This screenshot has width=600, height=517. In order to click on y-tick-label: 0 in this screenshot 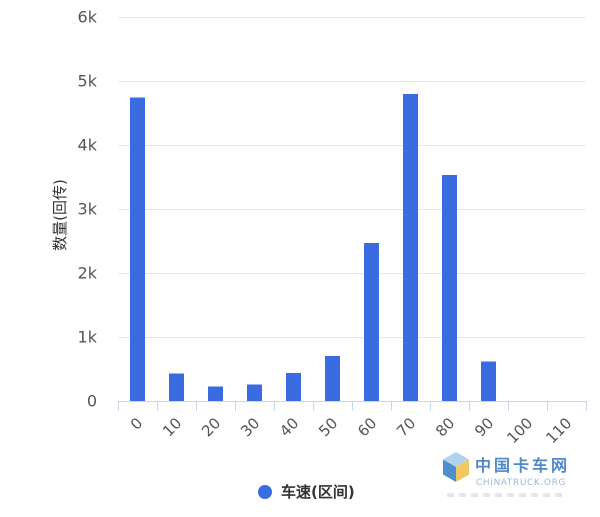, I will do `click(92, 401)`.